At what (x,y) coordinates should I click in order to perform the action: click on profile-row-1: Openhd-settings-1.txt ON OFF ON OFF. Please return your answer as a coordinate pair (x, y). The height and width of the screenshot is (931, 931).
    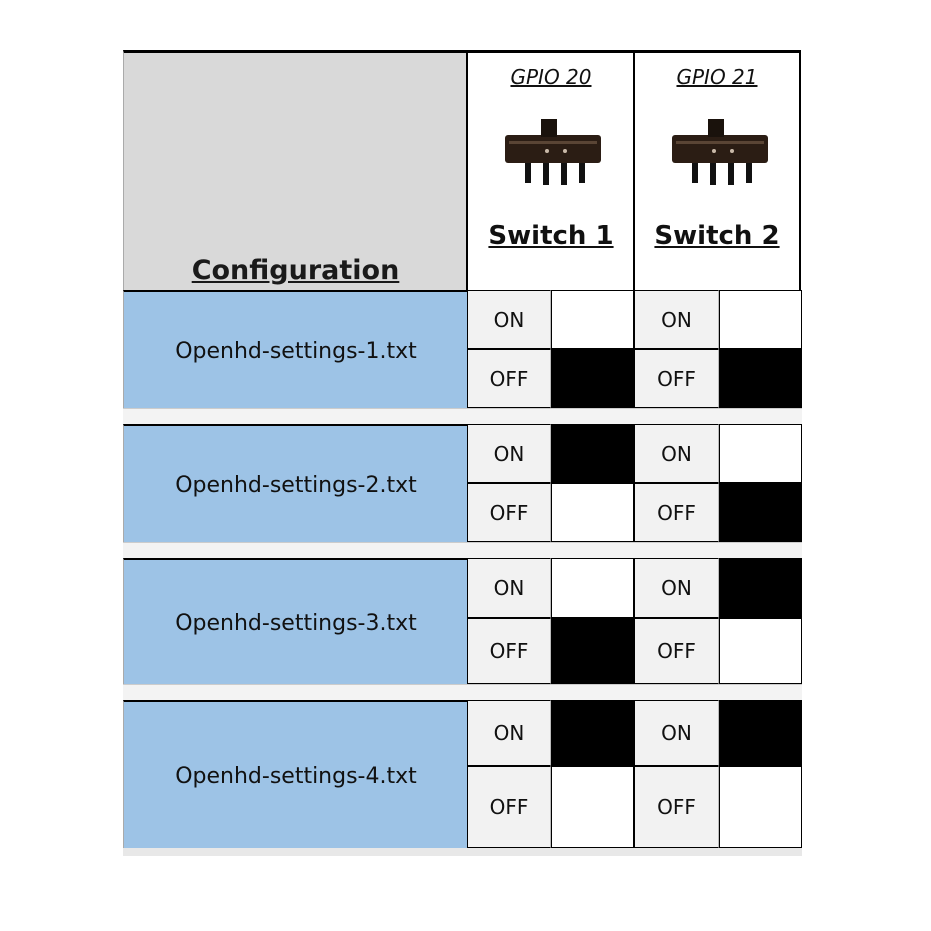
    Looking at the image, I should click on (462, 351).